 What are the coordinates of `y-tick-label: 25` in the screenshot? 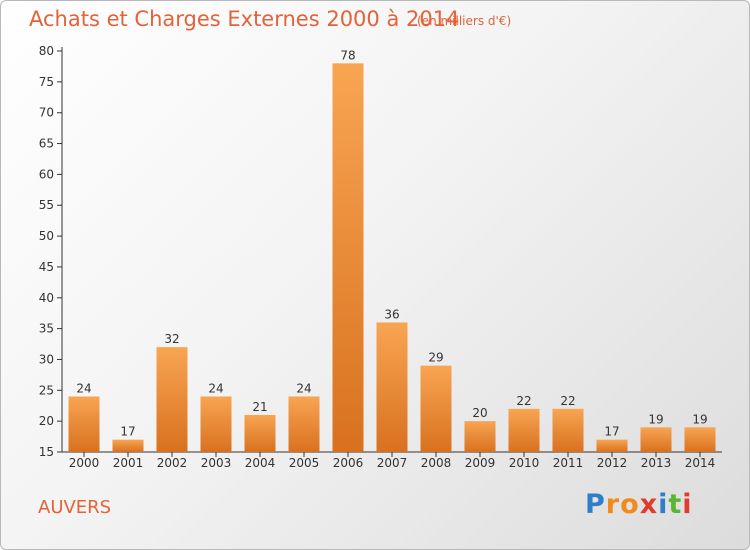 It's located at (46, 390).